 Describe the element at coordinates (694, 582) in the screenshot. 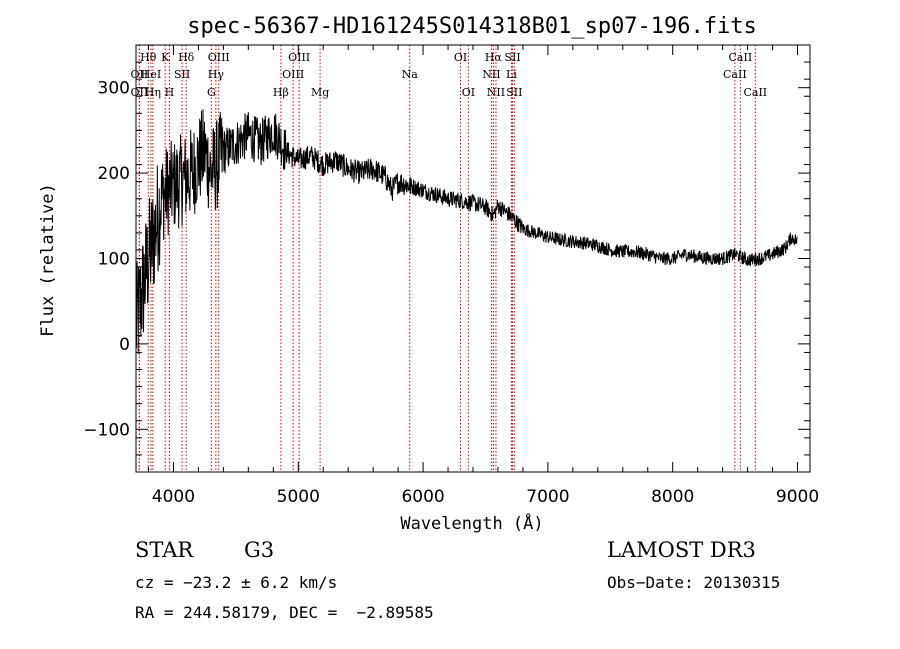

I see `observation-date: Obs−Date: 20130315` at that location.